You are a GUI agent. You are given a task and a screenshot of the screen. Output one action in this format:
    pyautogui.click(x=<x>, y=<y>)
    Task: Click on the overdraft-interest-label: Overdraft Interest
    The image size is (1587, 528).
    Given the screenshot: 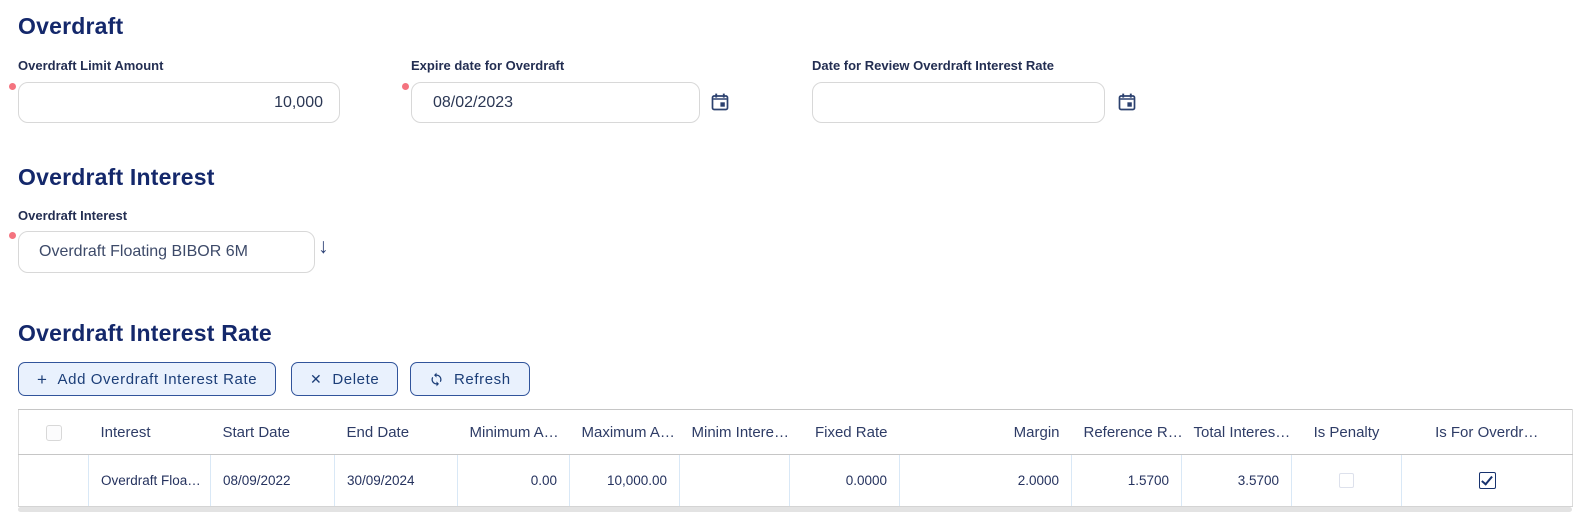 What is the action you would take?
    pyautogui.click(x=73, y=215)
    